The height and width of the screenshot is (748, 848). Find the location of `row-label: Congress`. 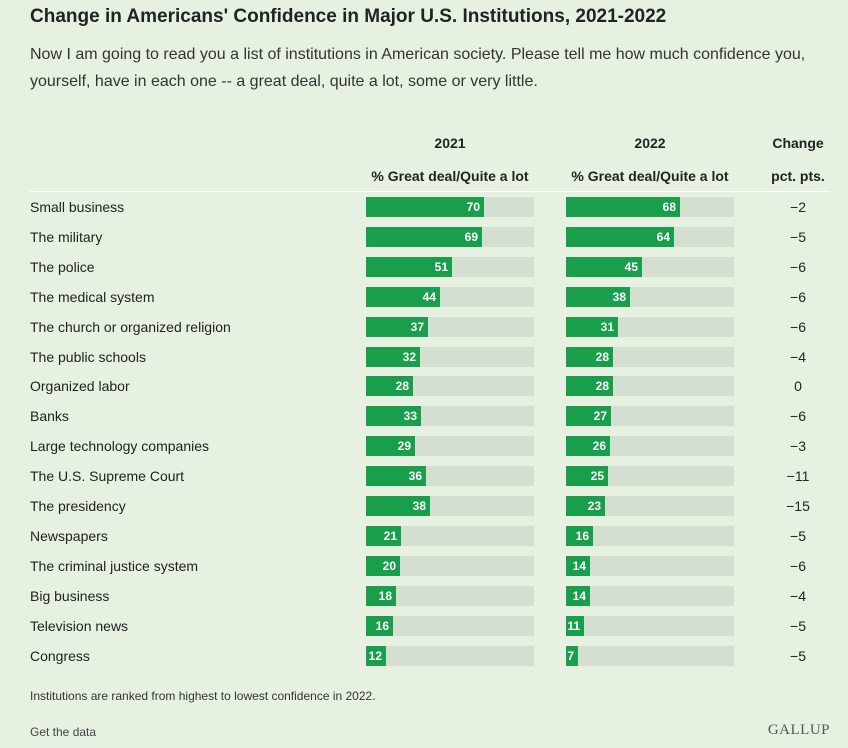

row-label: Congress is located at coordinates (60, 656).